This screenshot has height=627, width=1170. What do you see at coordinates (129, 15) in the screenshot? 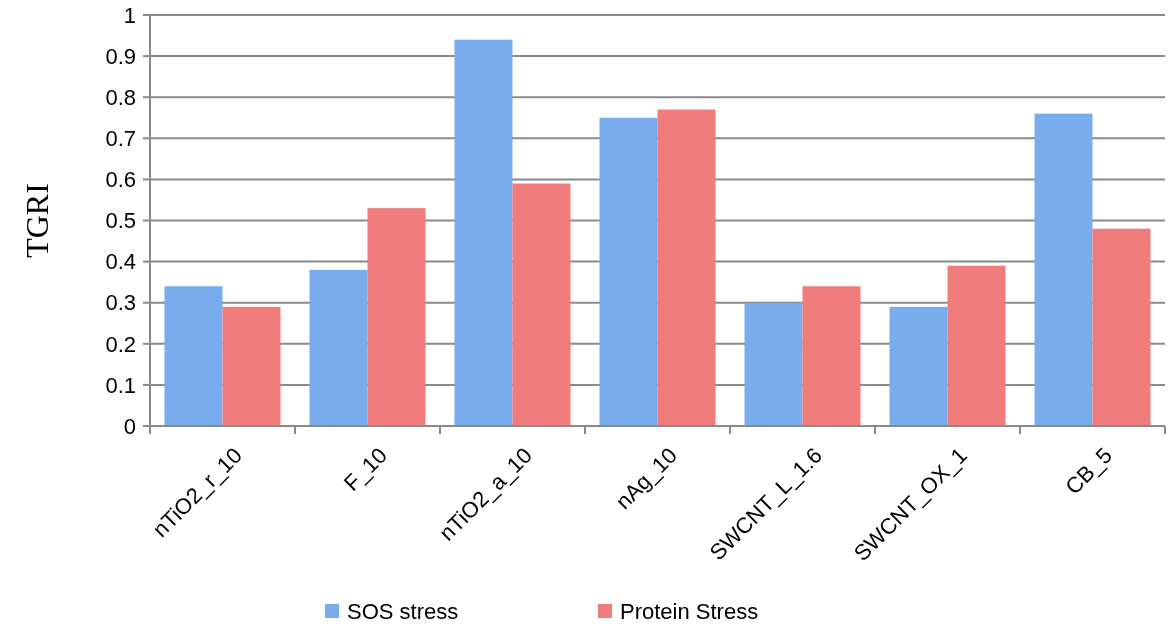
I see `y-tick-label: 1` at bounding box center [129, 15].